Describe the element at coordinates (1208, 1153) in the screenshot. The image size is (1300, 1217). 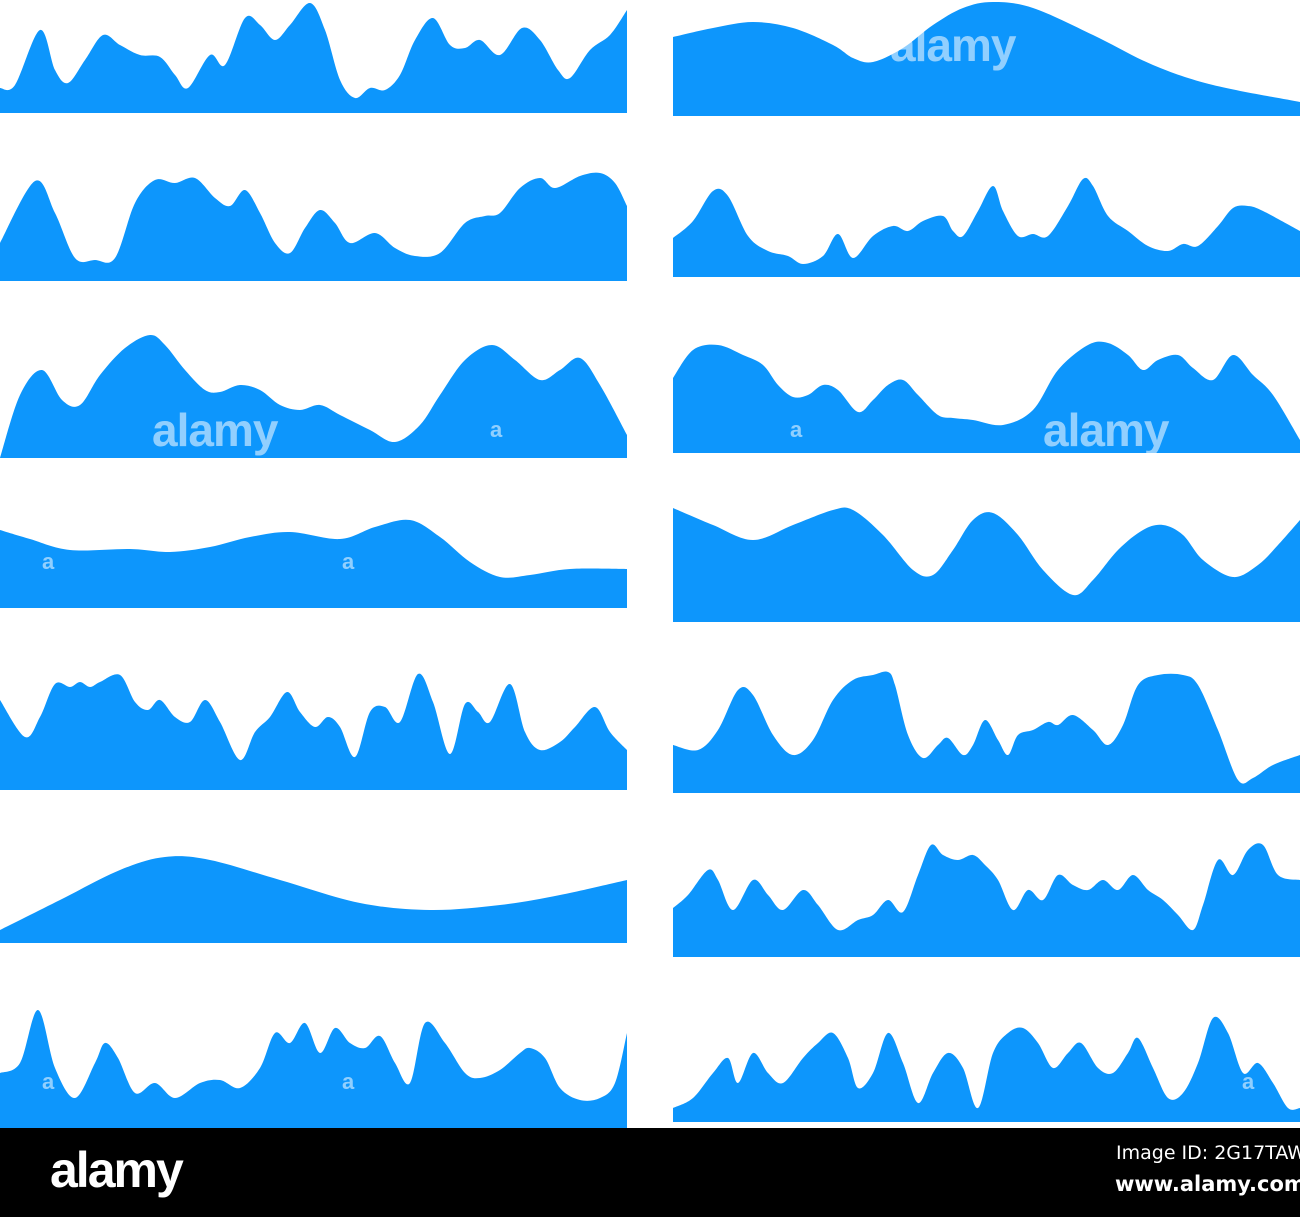
I see `image-id: Image ID: 2G17TAW` at that location.